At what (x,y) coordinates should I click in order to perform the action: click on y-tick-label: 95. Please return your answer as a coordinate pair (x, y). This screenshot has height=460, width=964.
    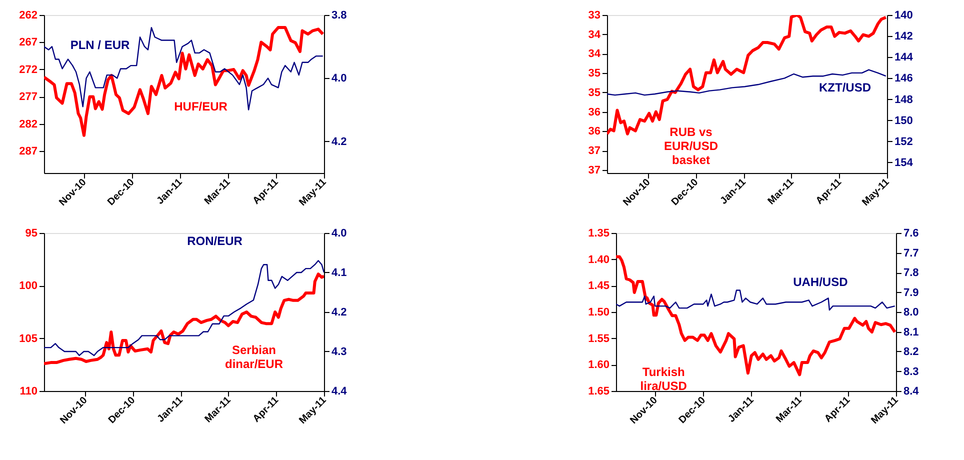
    Looking at the image, I should click on (31, 234).